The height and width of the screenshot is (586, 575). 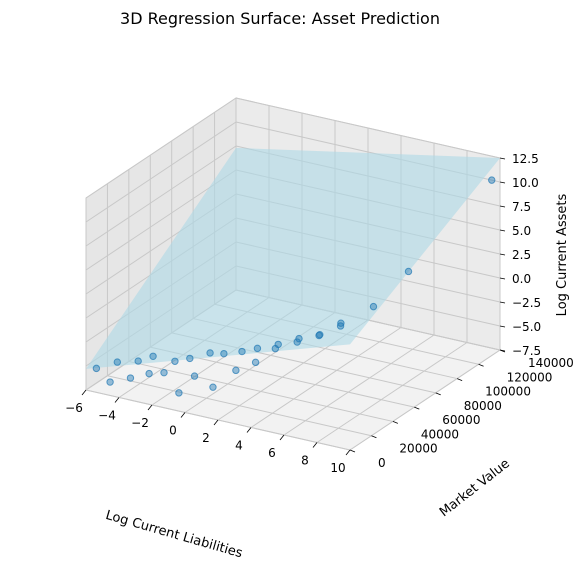 What do you see at coordinates (521, 231) in the screenshot?
I see `z-tick-label: 5.0` at bounding box center [521, 231].